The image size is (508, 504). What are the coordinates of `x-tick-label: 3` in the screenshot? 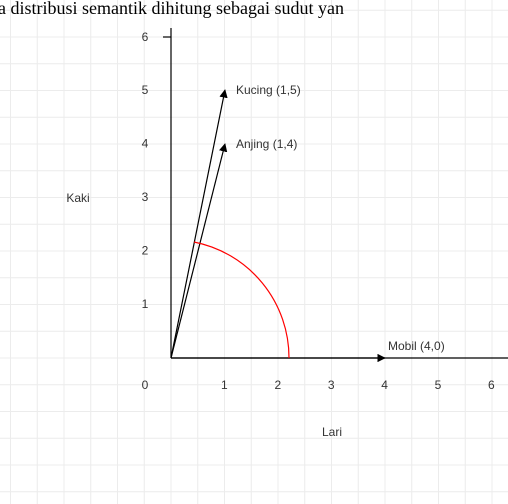 It's located at (331, 385).